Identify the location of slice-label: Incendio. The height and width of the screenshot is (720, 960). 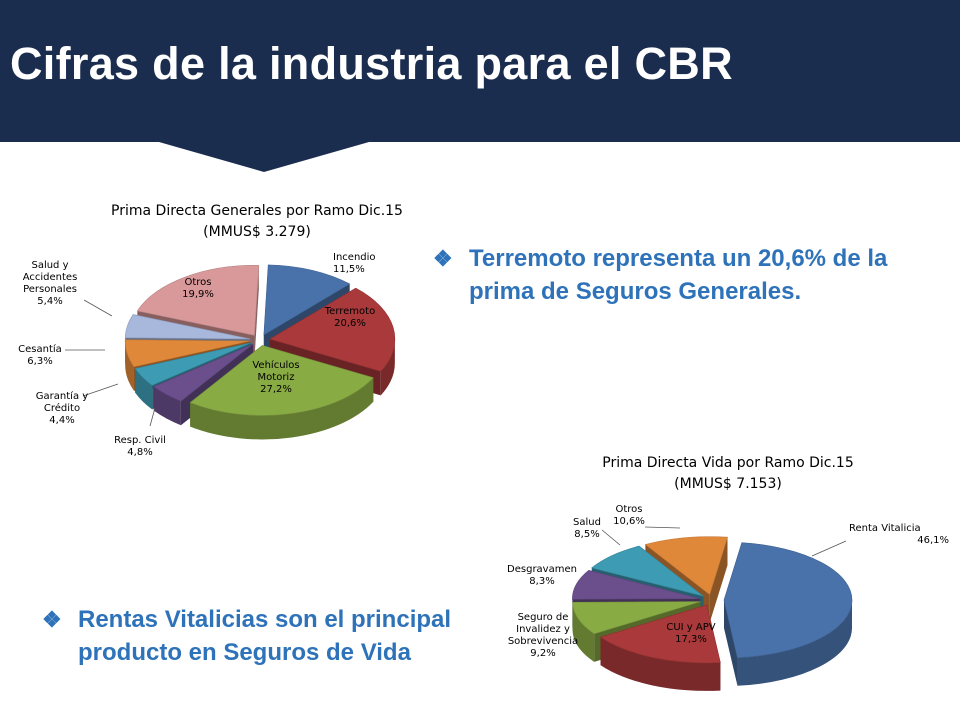
(354, 257).